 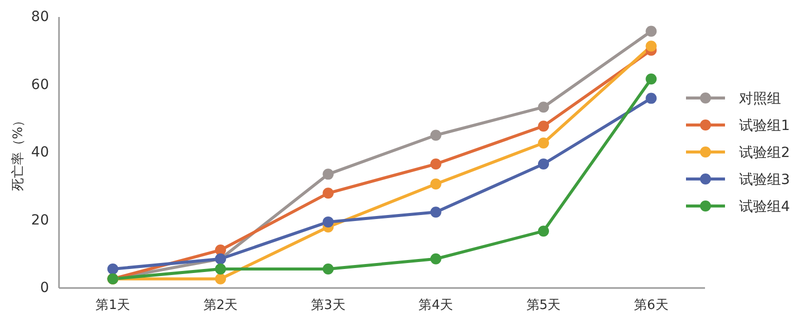 What do you see at coordinates (328, 305) in the screenshot?
I see `x-tick-label: 第3天` at bounding box center [328, 305].